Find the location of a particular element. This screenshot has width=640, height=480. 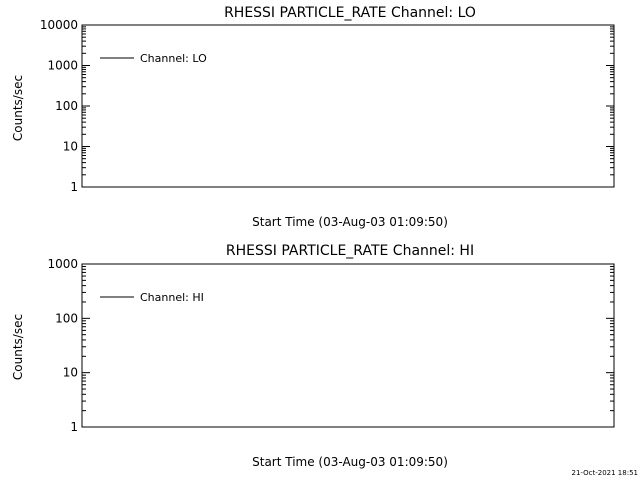

panel-hi-title: RHESSI PARTICLE_RATE Channel: HI is located at coordinates (350, 251).